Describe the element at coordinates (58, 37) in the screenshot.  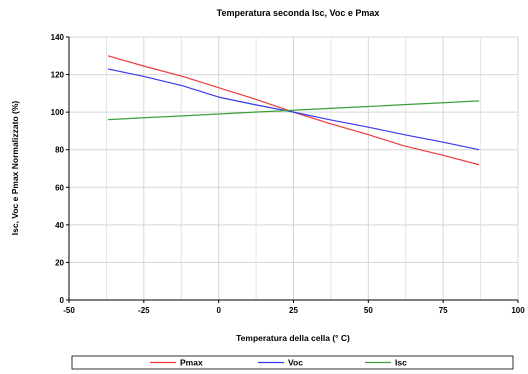
I see `y-tick-label-7: 140` at that location.